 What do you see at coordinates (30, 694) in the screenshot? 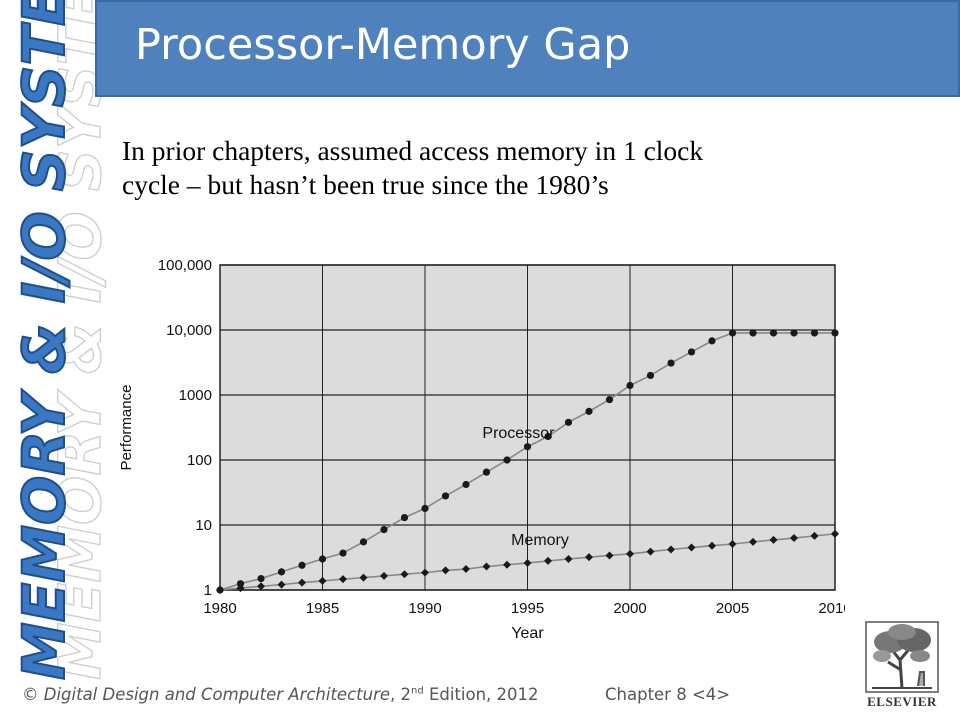
I see `copyright-symbol: ©` at bounding box center [30, 694].